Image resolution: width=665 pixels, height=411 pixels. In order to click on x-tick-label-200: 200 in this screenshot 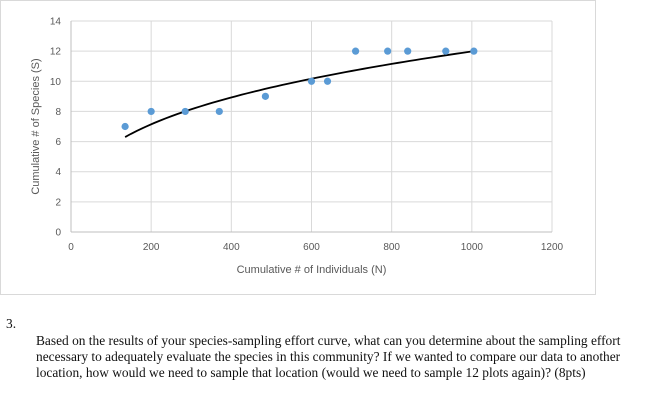, I will do `click(151, 247)`.